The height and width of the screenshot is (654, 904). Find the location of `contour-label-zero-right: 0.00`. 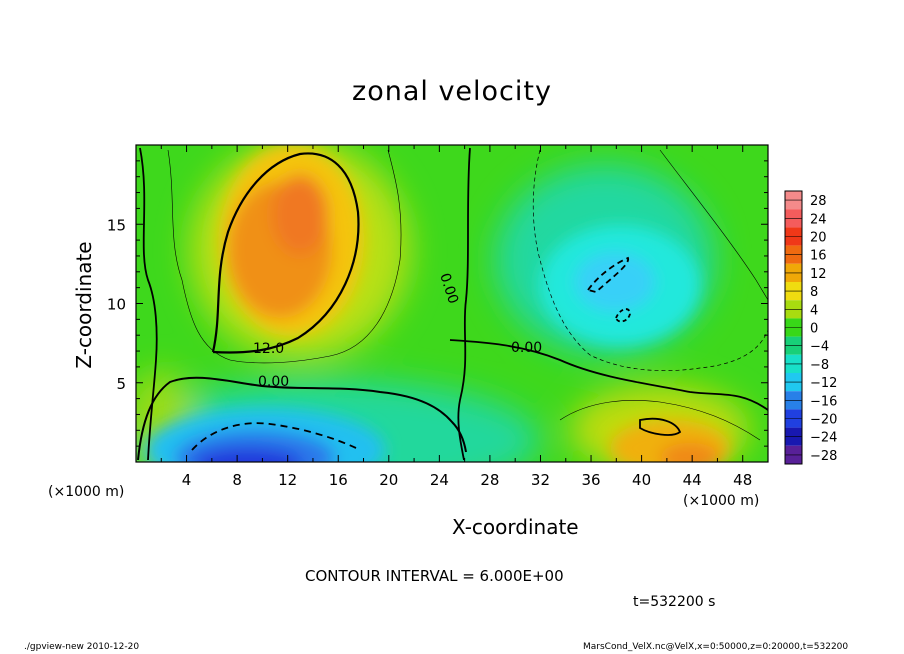

contour-label-zero-right: 0.00 is located at coordinates (526, 348).